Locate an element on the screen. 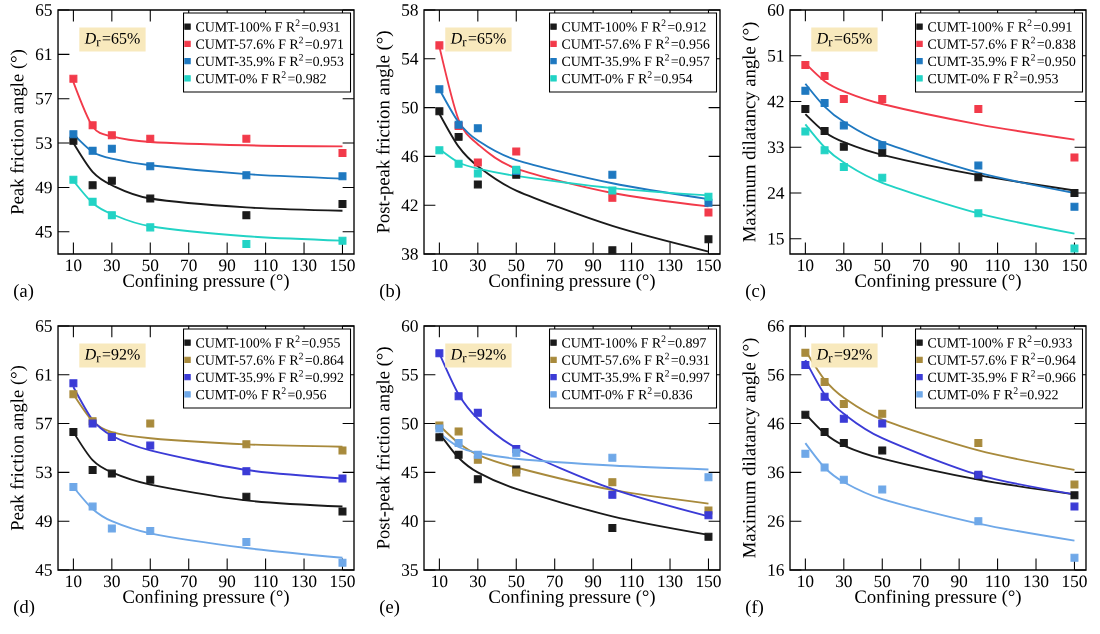  y-tick-label: 26 is located at coordinates (775, 521).